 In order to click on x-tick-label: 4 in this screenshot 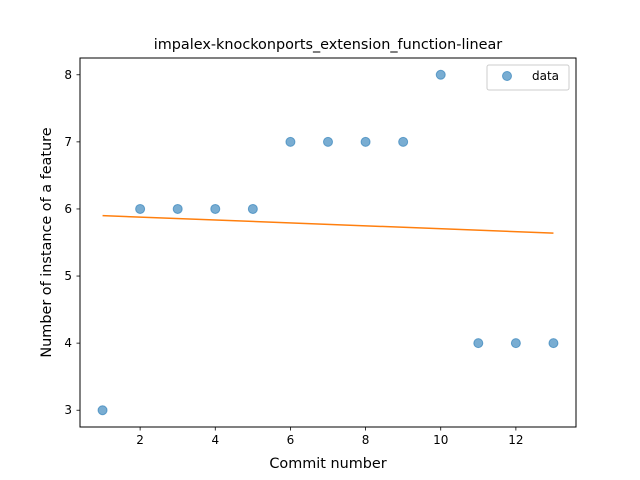, I will do `click(215, 440)`.